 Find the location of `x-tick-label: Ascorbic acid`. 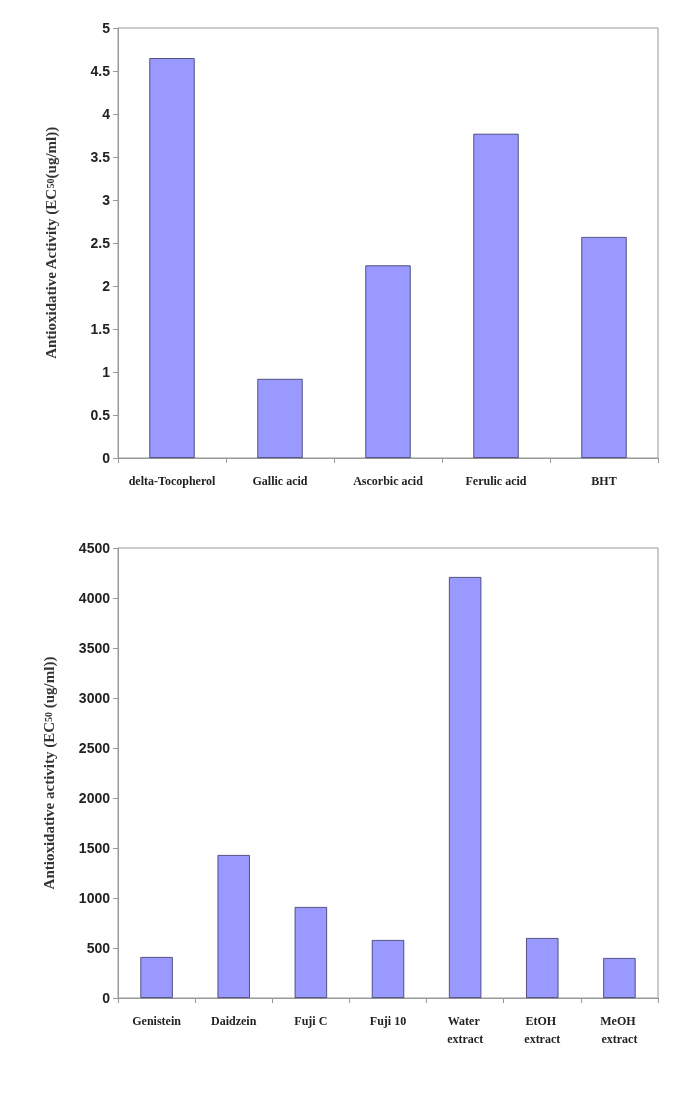

x-tick-label: Ascorbic acid is located at coordinates (388, 481).